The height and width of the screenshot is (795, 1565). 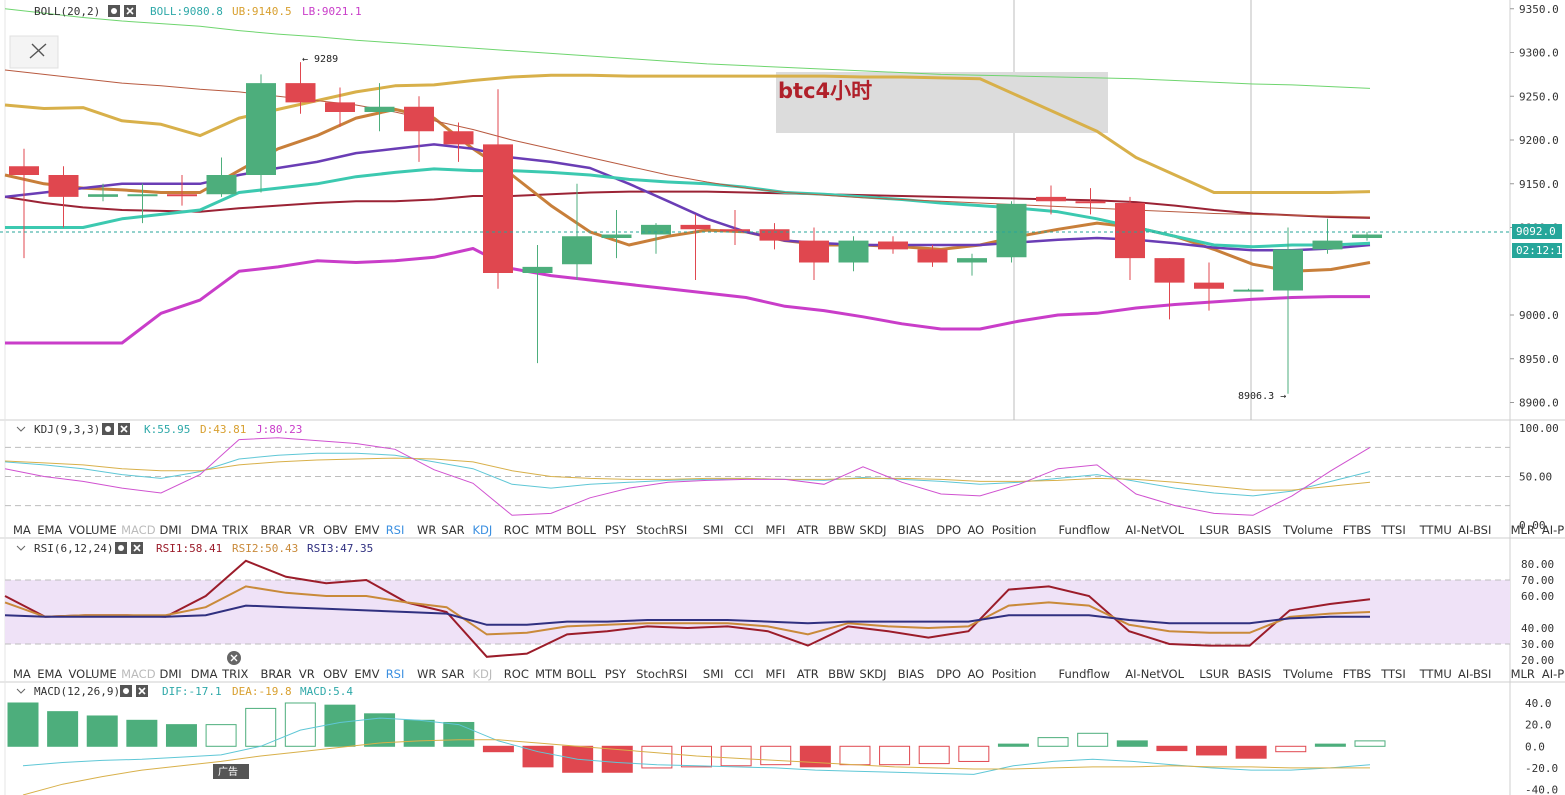 What do you see at coordinates (696, 737) in the screenshot?
I see `macd-histogram` at bounding box center [696, 737].